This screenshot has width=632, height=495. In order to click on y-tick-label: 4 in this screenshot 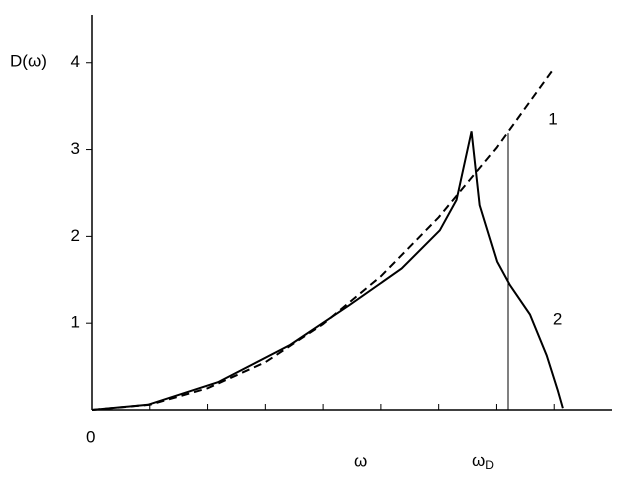, I will do `click(75, 61)`.